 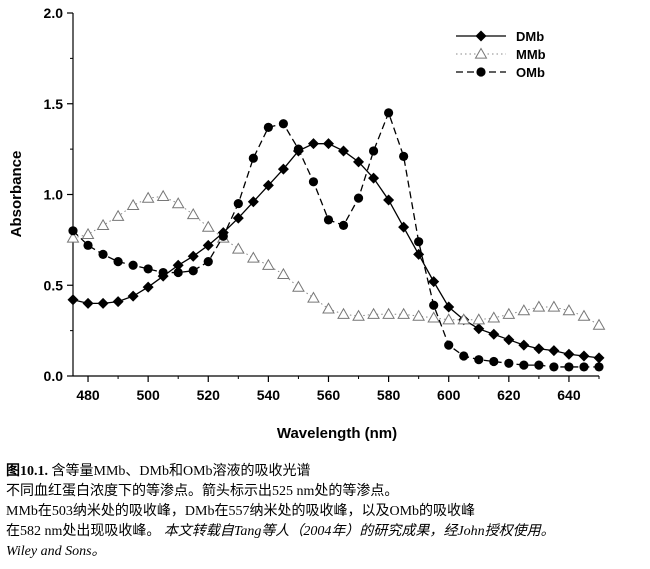 I want to click on y-tick-label: 0.5, so click(x=54, y=285).